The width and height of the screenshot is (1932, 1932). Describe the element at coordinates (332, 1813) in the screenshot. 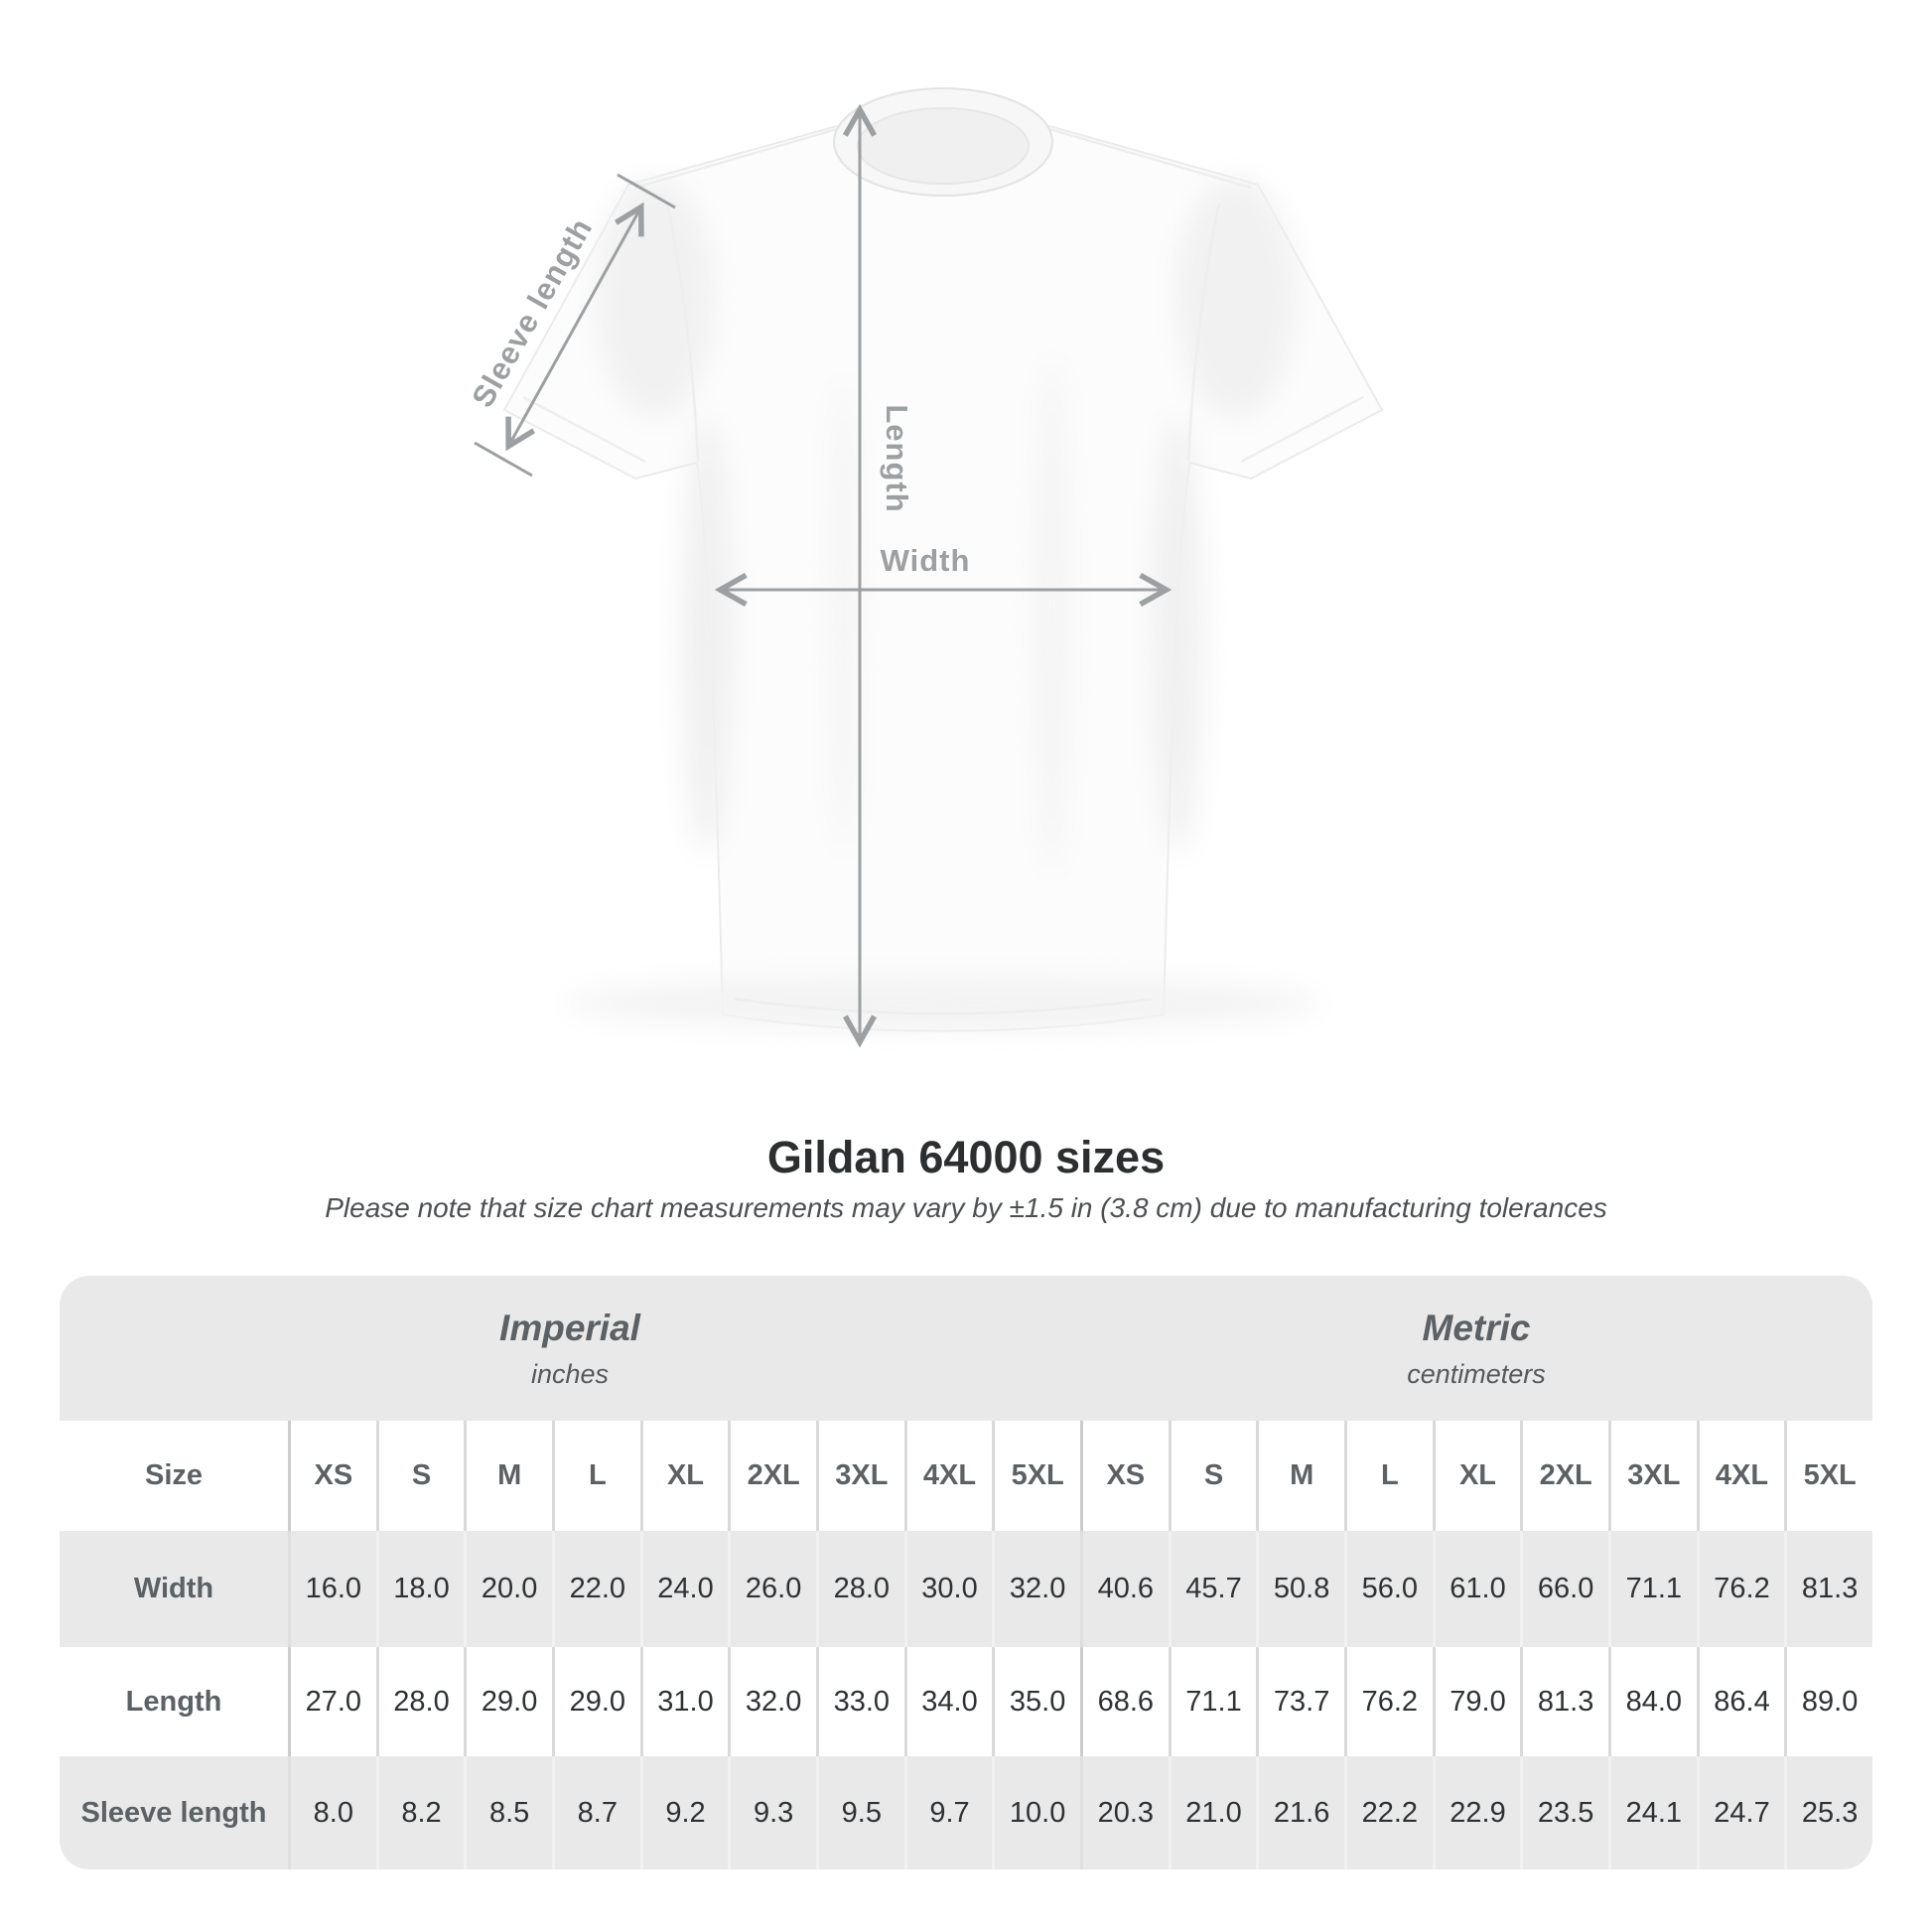

I see `value-sleeve-length-imperial-XS: 8.0` at that location.